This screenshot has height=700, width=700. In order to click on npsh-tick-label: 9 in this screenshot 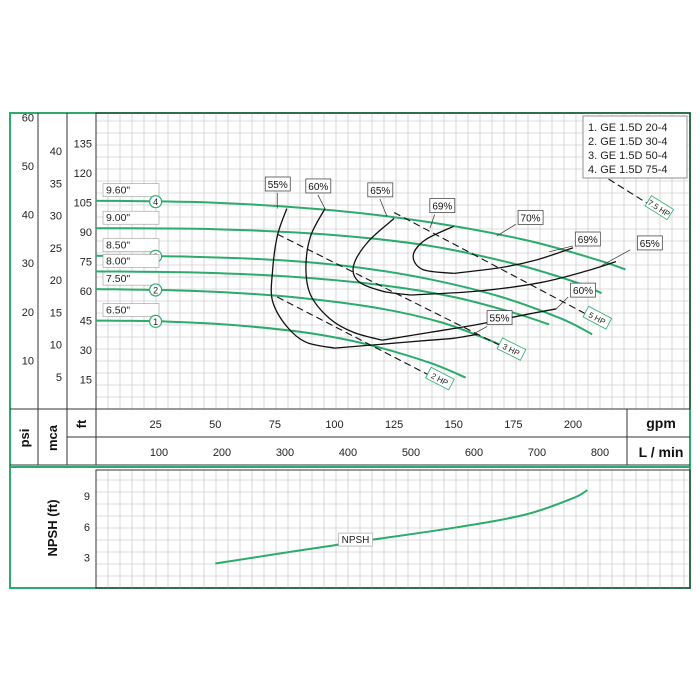, I will do `click(87, 497)`.